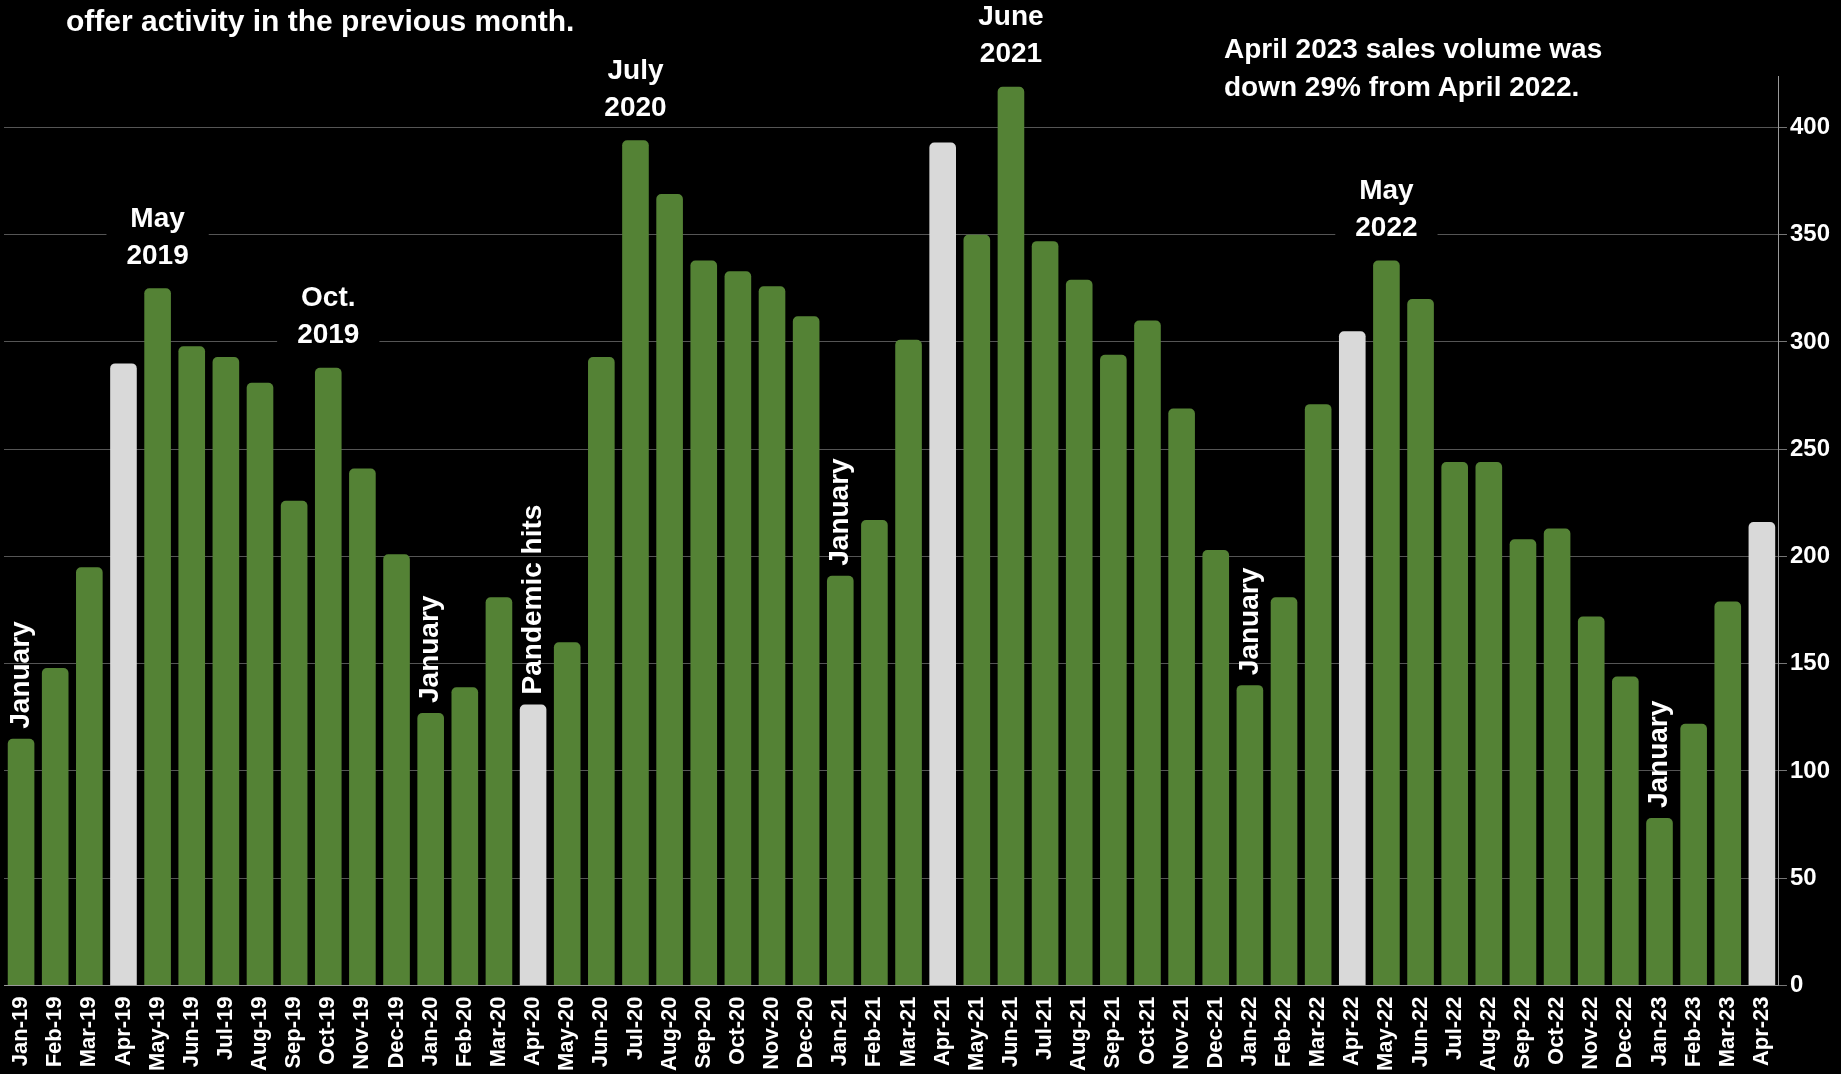  I want to click on x-tick-label: Oct-21, so click(1146, 1030).